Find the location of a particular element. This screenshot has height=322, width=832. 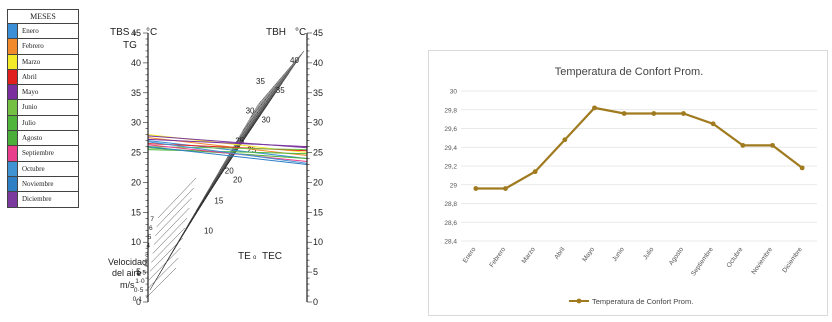

tbs-tick-label: 45 is located at coordinates (136, 33).